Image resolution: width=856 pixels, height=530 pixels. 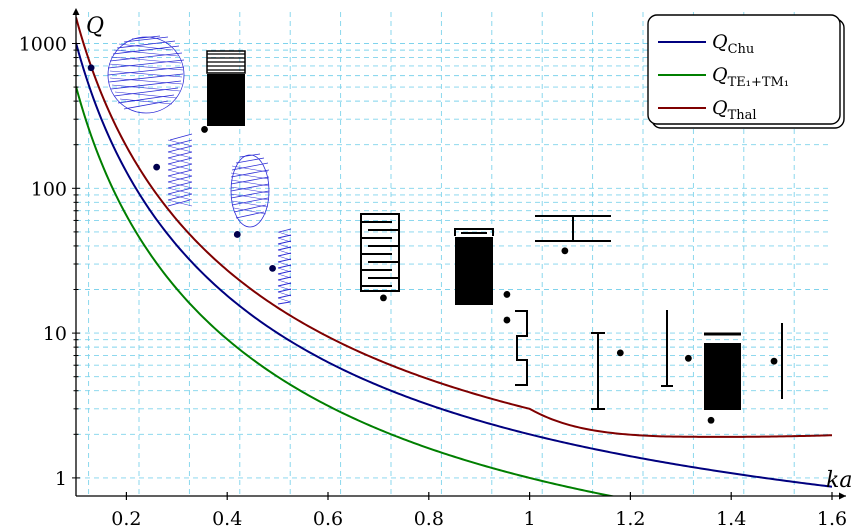 I want to click on short-dipole-2-icon, so click(x=667, y=348).